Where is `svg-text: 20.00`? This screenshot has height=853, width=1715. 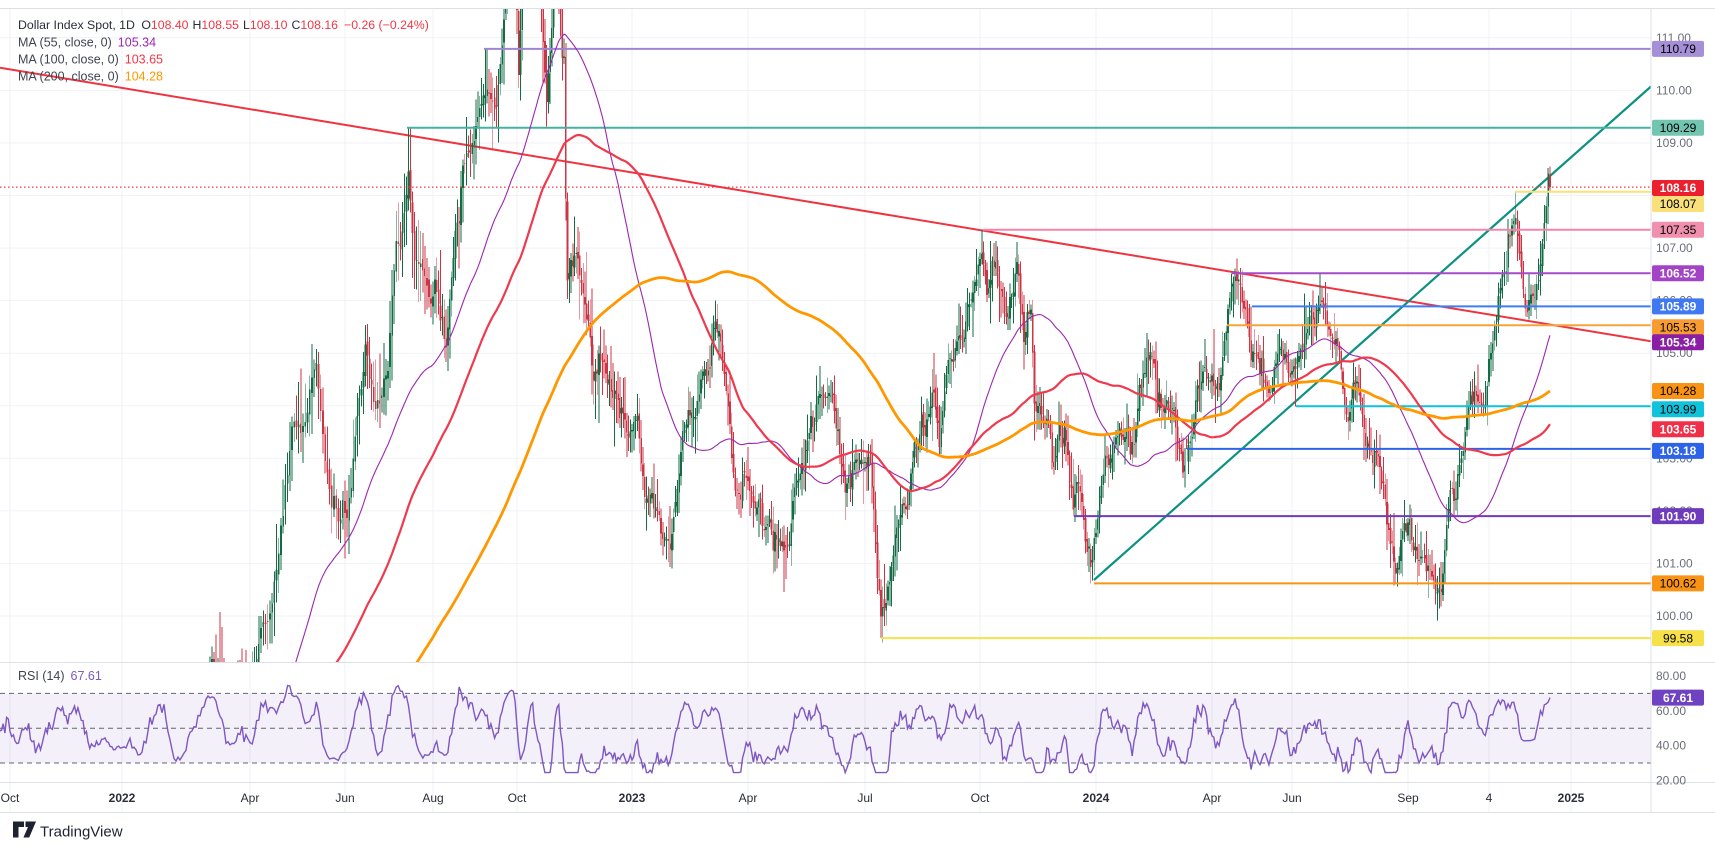
svg-text: 20.00 is located at coordinates (1671, 780).